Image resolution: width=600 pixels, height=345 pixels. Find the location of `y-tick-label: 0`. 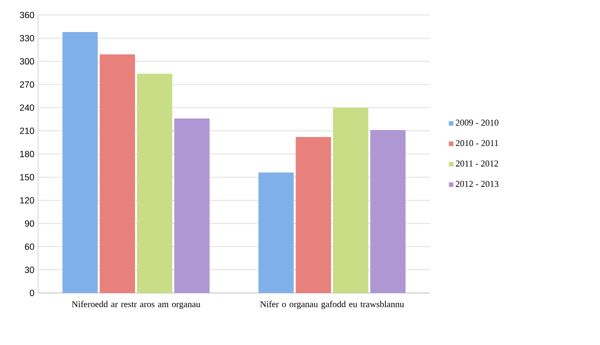

y-tick-label: 0 is located at coordinates (32, 293).